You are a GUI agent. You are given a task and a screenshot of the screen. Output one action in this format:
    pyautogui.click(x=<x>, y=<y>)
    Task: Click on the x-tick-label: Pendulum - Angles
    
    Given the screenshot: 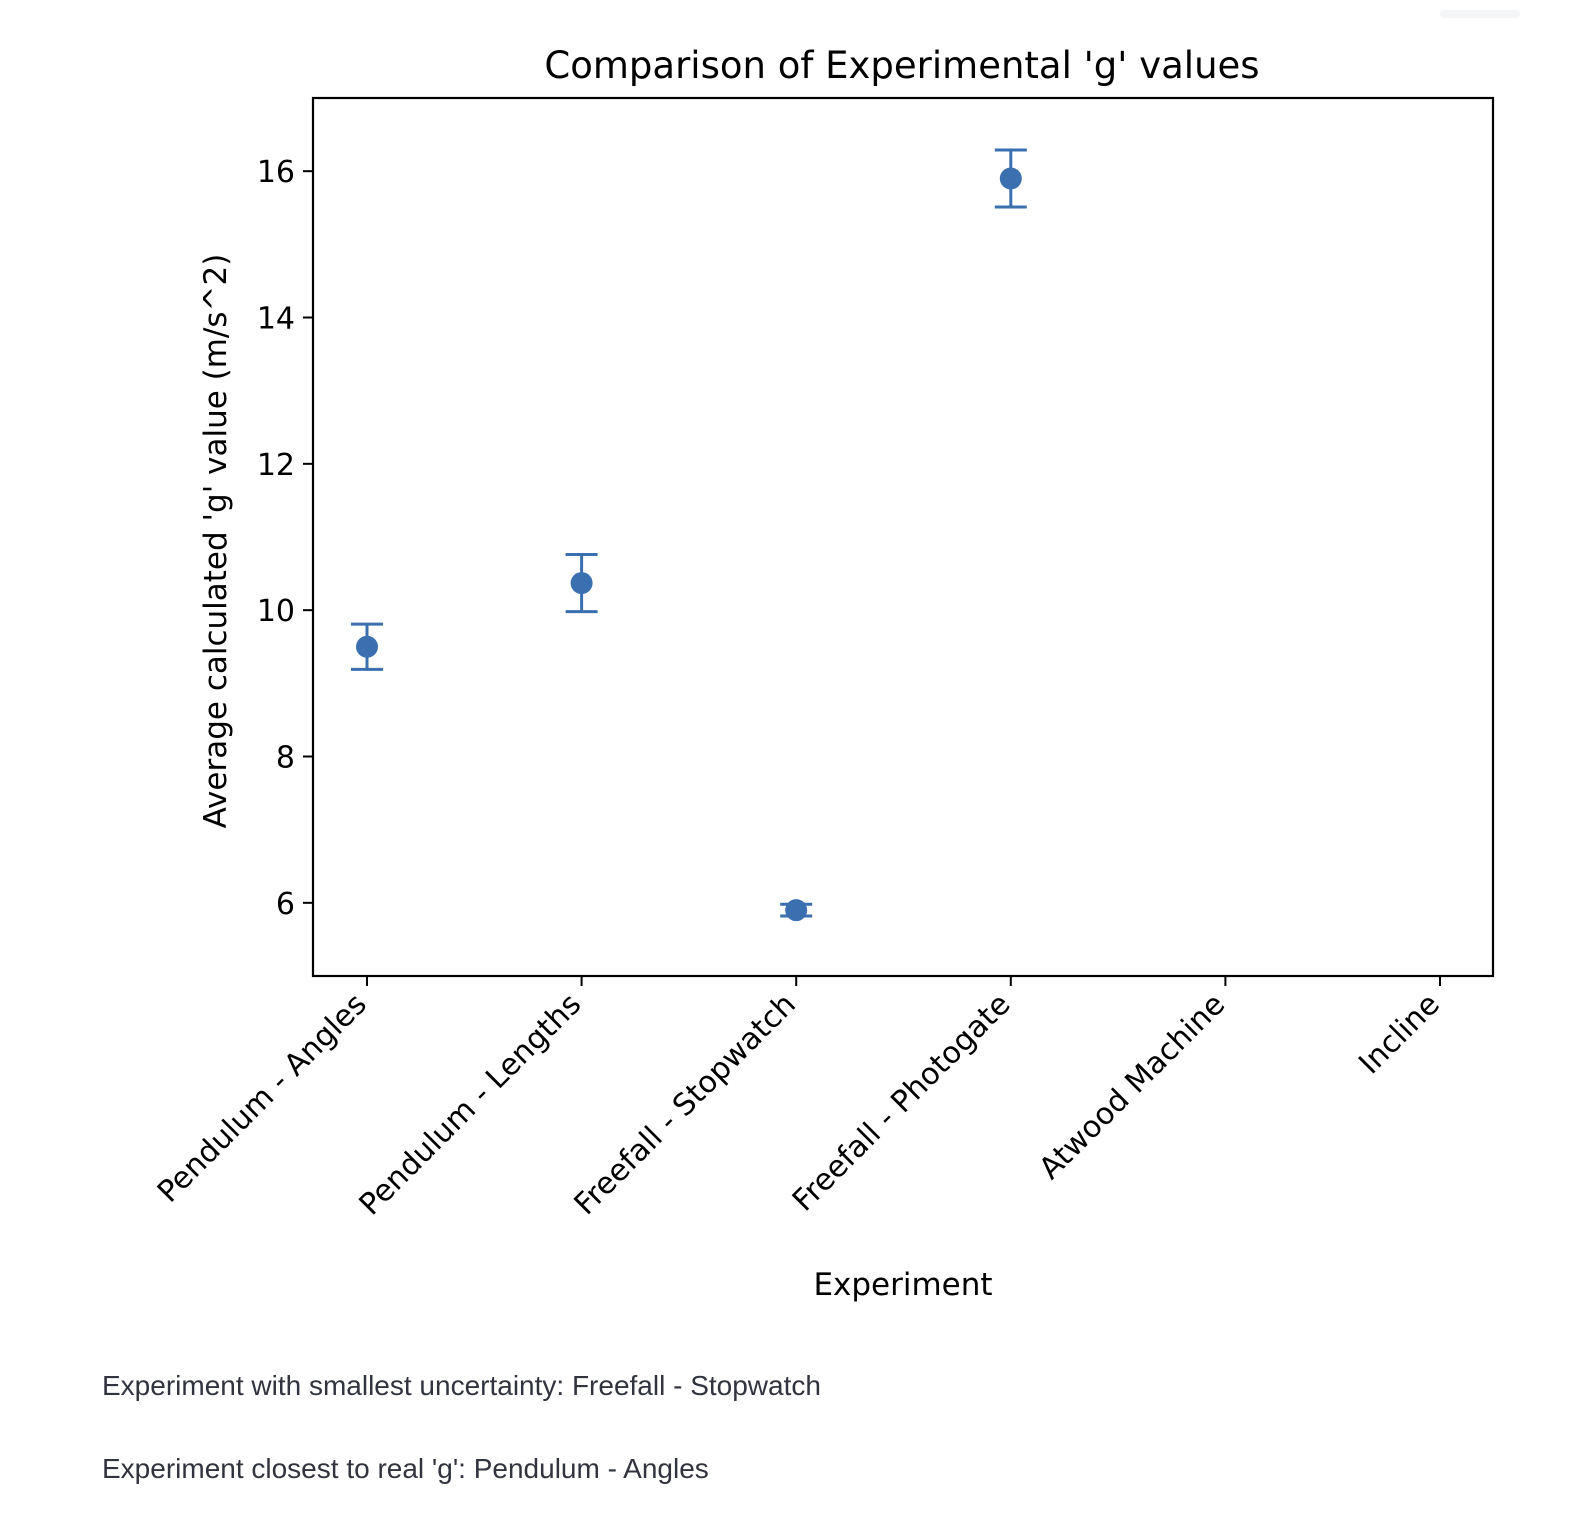 What is the action you would take?
    pyautogui.click(x=262, y=1098)
    